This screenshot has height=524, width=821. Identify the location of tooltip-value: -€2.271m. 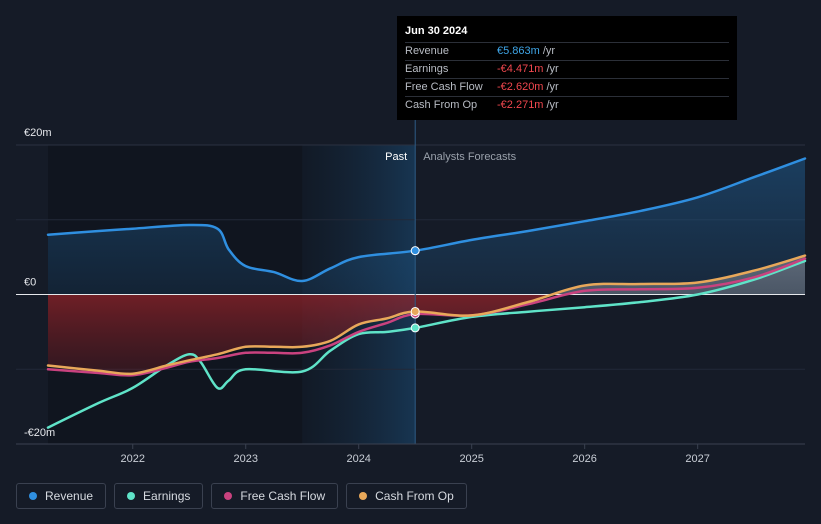
(520, 105).